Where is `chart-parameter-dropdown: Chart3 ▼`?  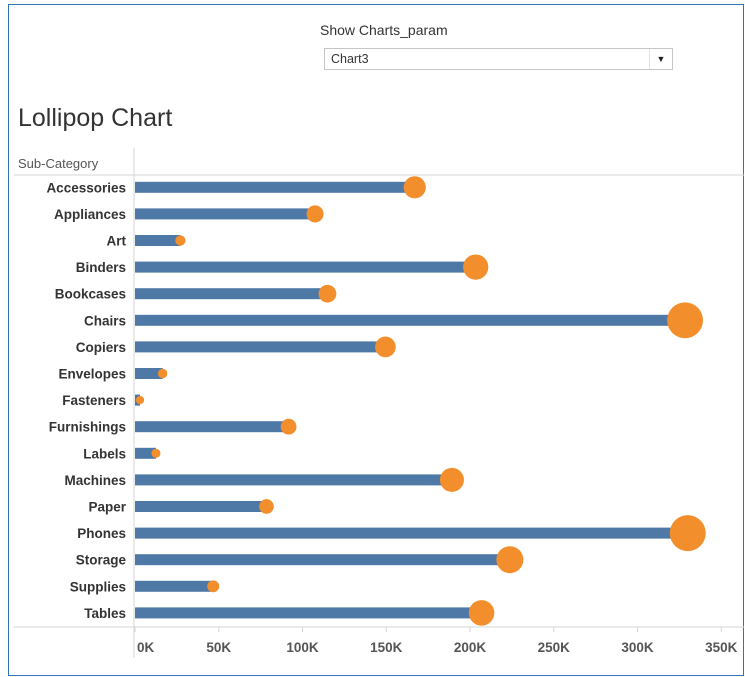 chart-parameter-dropdown: Chart3 ▼ is located at coordinates (498, 59).